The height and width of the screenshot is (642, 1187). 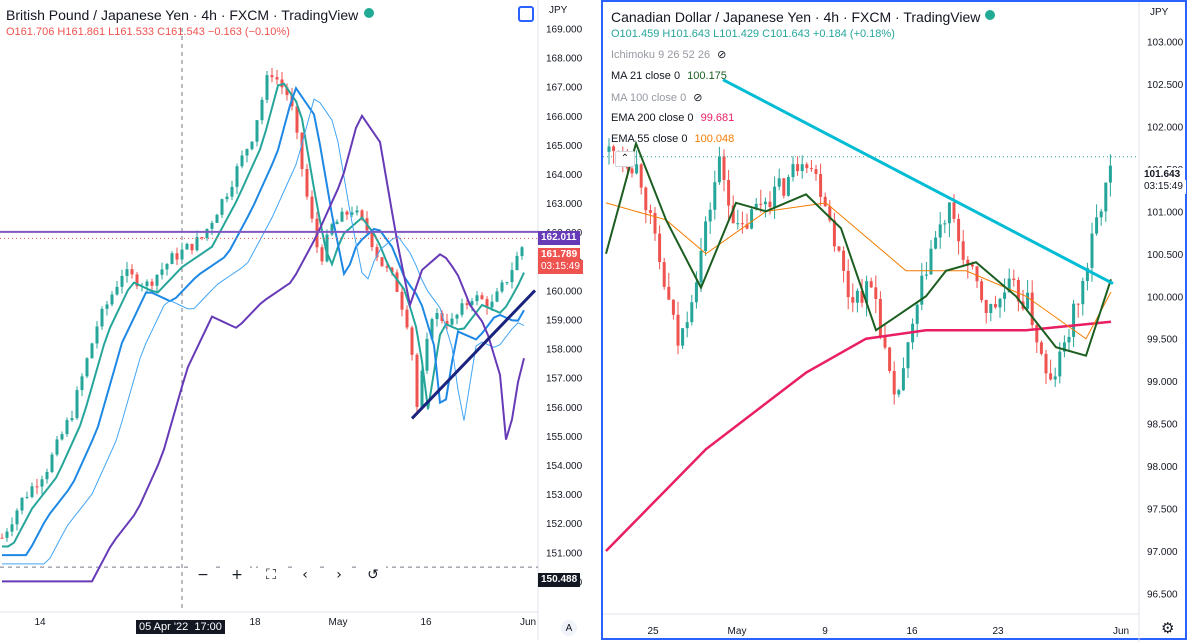 I want to click on scroll-right-button: ›, so click(x=339, y=575).